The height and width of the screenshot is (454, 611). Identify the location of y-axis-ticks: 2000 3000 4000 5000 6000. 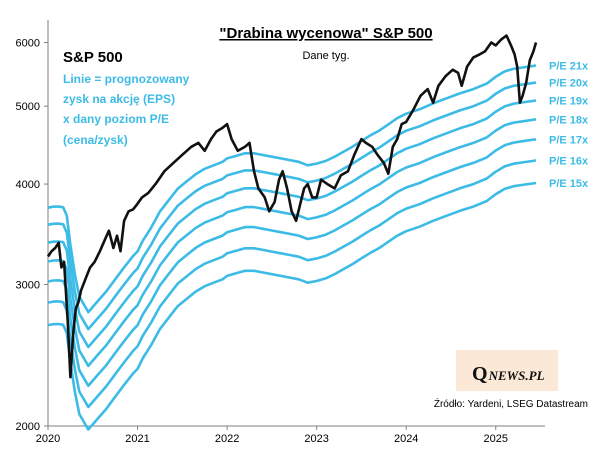
(32, 235).